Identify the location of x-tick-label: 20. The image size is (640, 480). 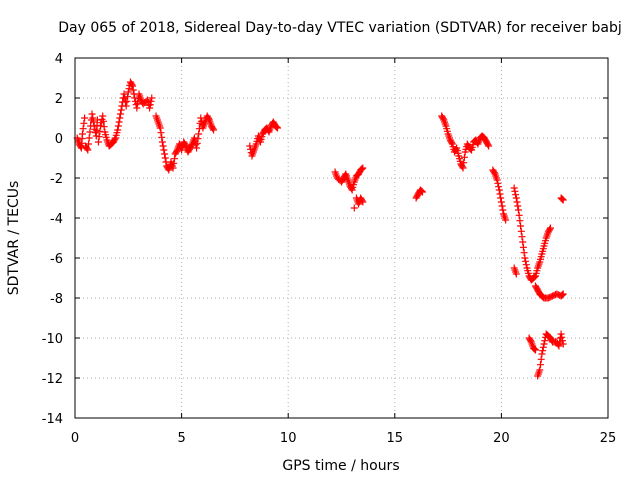
(501, 438).